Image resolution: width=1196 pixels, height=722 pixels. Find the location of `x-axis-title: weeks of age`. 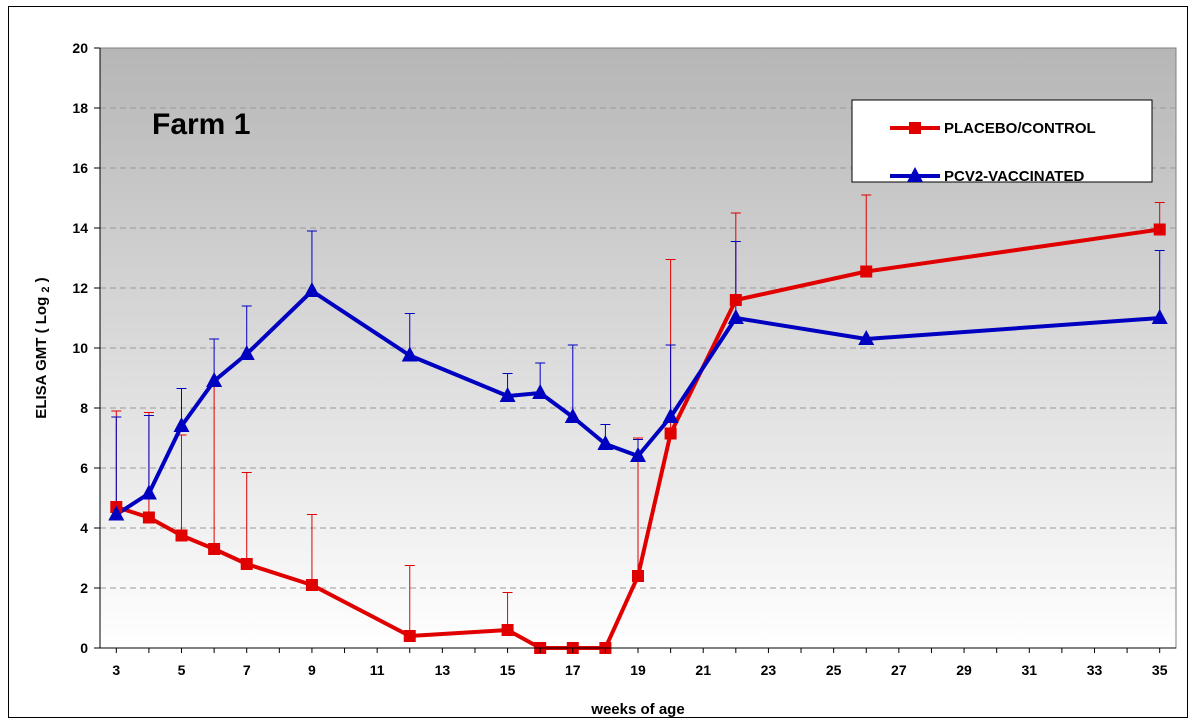

x-axis-title: weeks of age is located at coordinates (637, 709).